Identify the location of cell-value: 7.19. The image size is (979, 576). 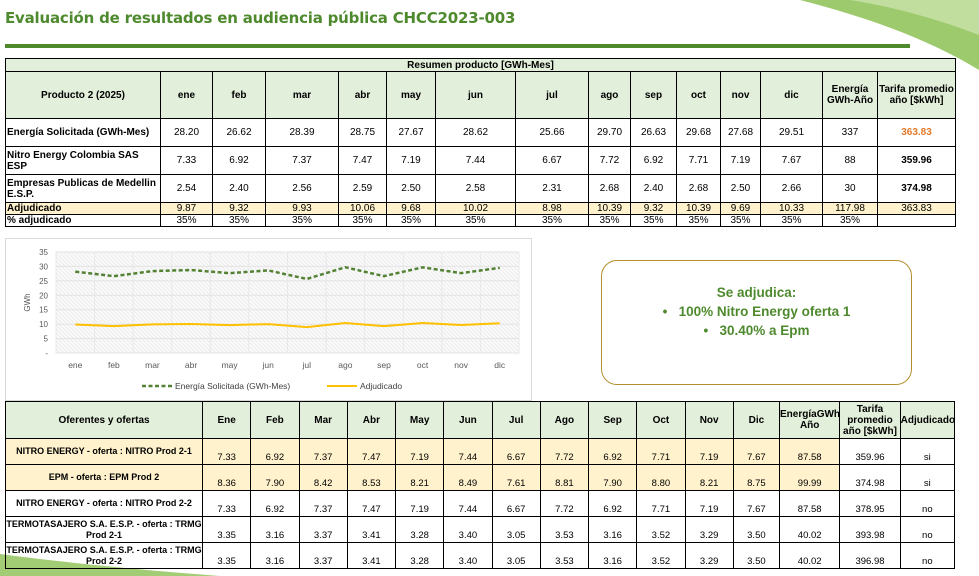
(420, 451).